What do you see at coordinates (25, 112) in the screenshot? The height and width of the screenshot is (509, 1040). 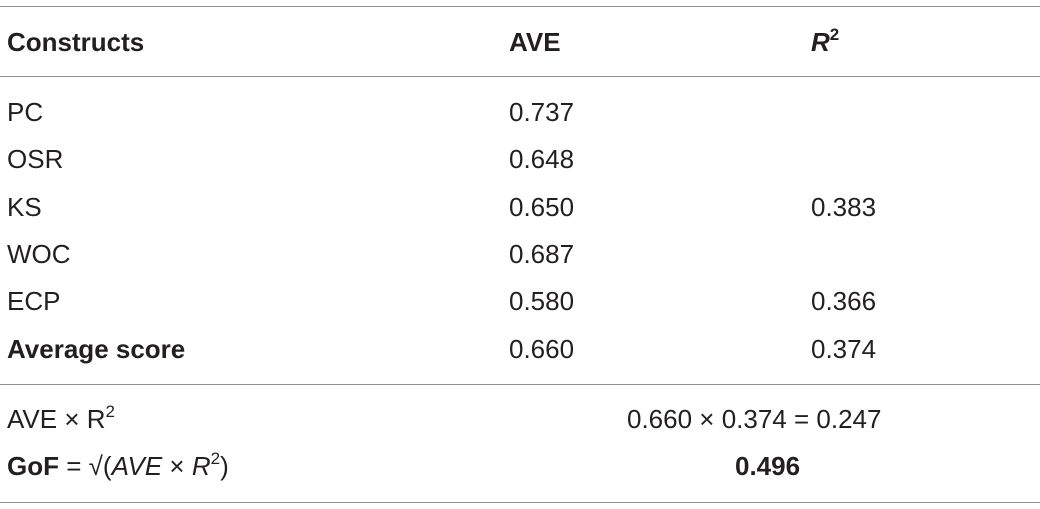 I see `row-construct: PC` at bounding box center [25, 112].